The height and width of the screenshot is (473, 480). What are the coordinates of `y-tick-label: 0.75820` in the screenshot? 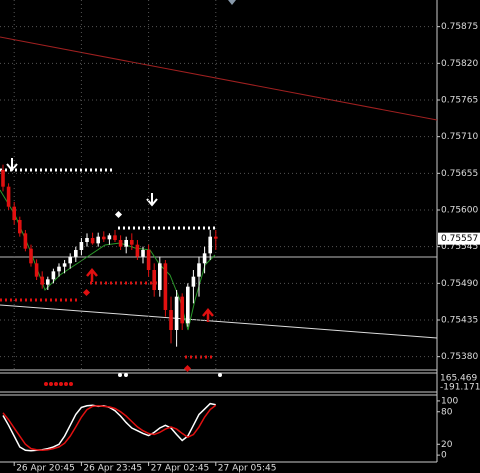 It's located at (459, 64).